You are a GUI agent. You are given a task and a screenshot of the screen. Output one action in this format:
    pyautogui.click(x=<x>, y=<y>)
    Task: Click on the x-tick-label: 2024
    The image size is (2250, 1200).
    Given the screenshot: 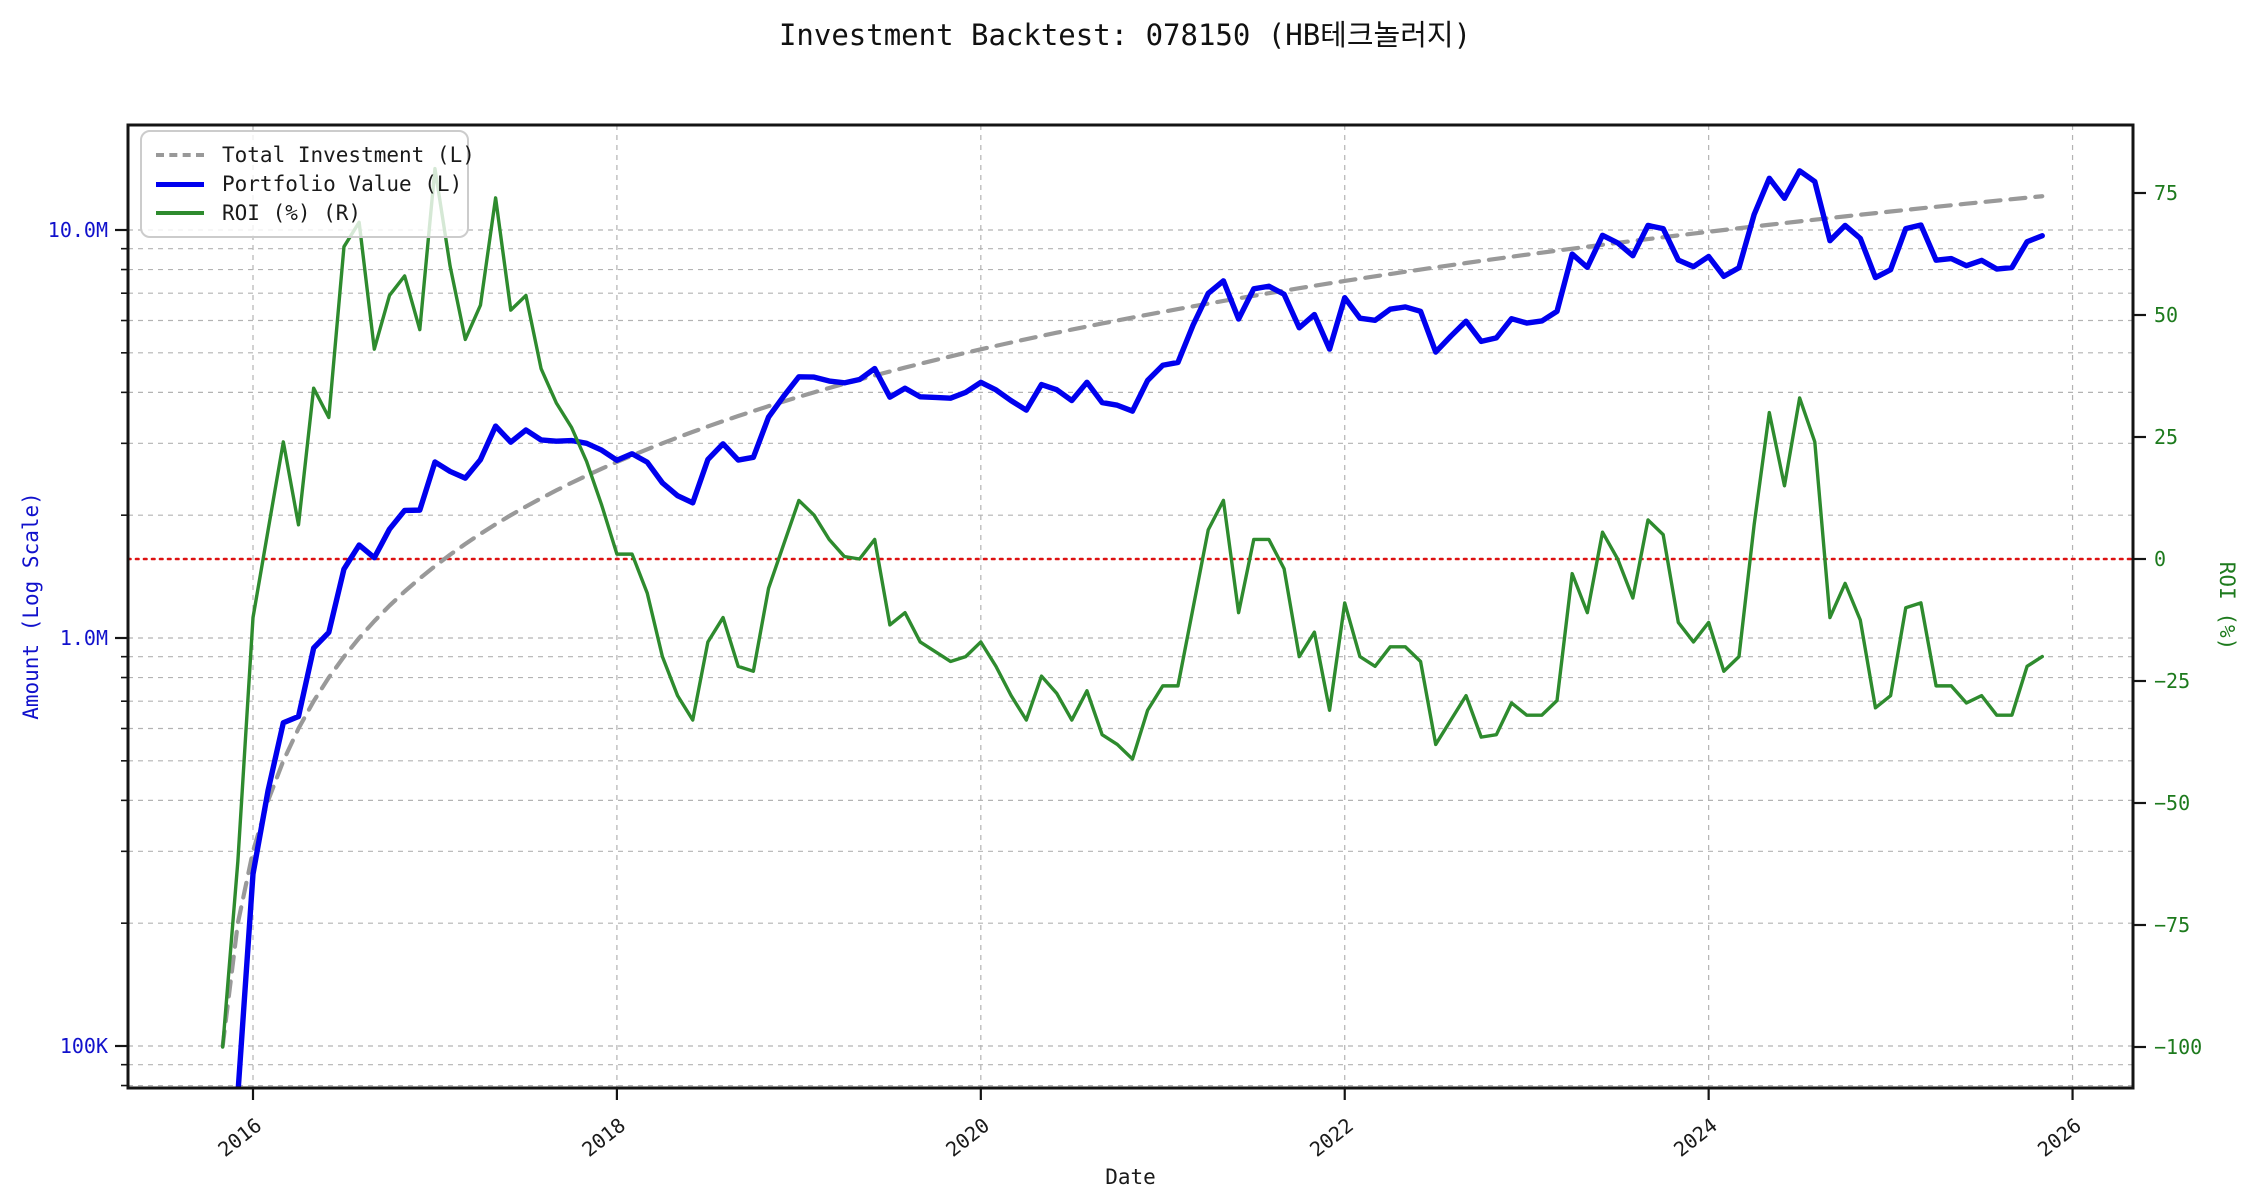 What is the action you would take?
    pyautogui.click(x=1695, y=1137)
    